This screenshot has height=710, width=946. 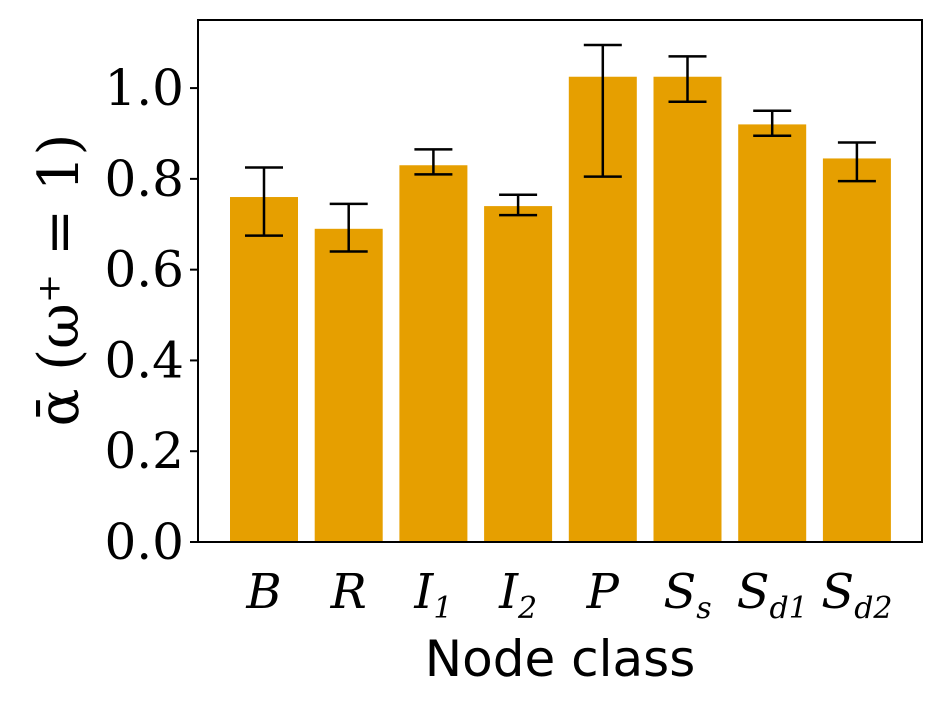 I want to click on y-tick-label-3: 0.6, so click(x=144, y=270).